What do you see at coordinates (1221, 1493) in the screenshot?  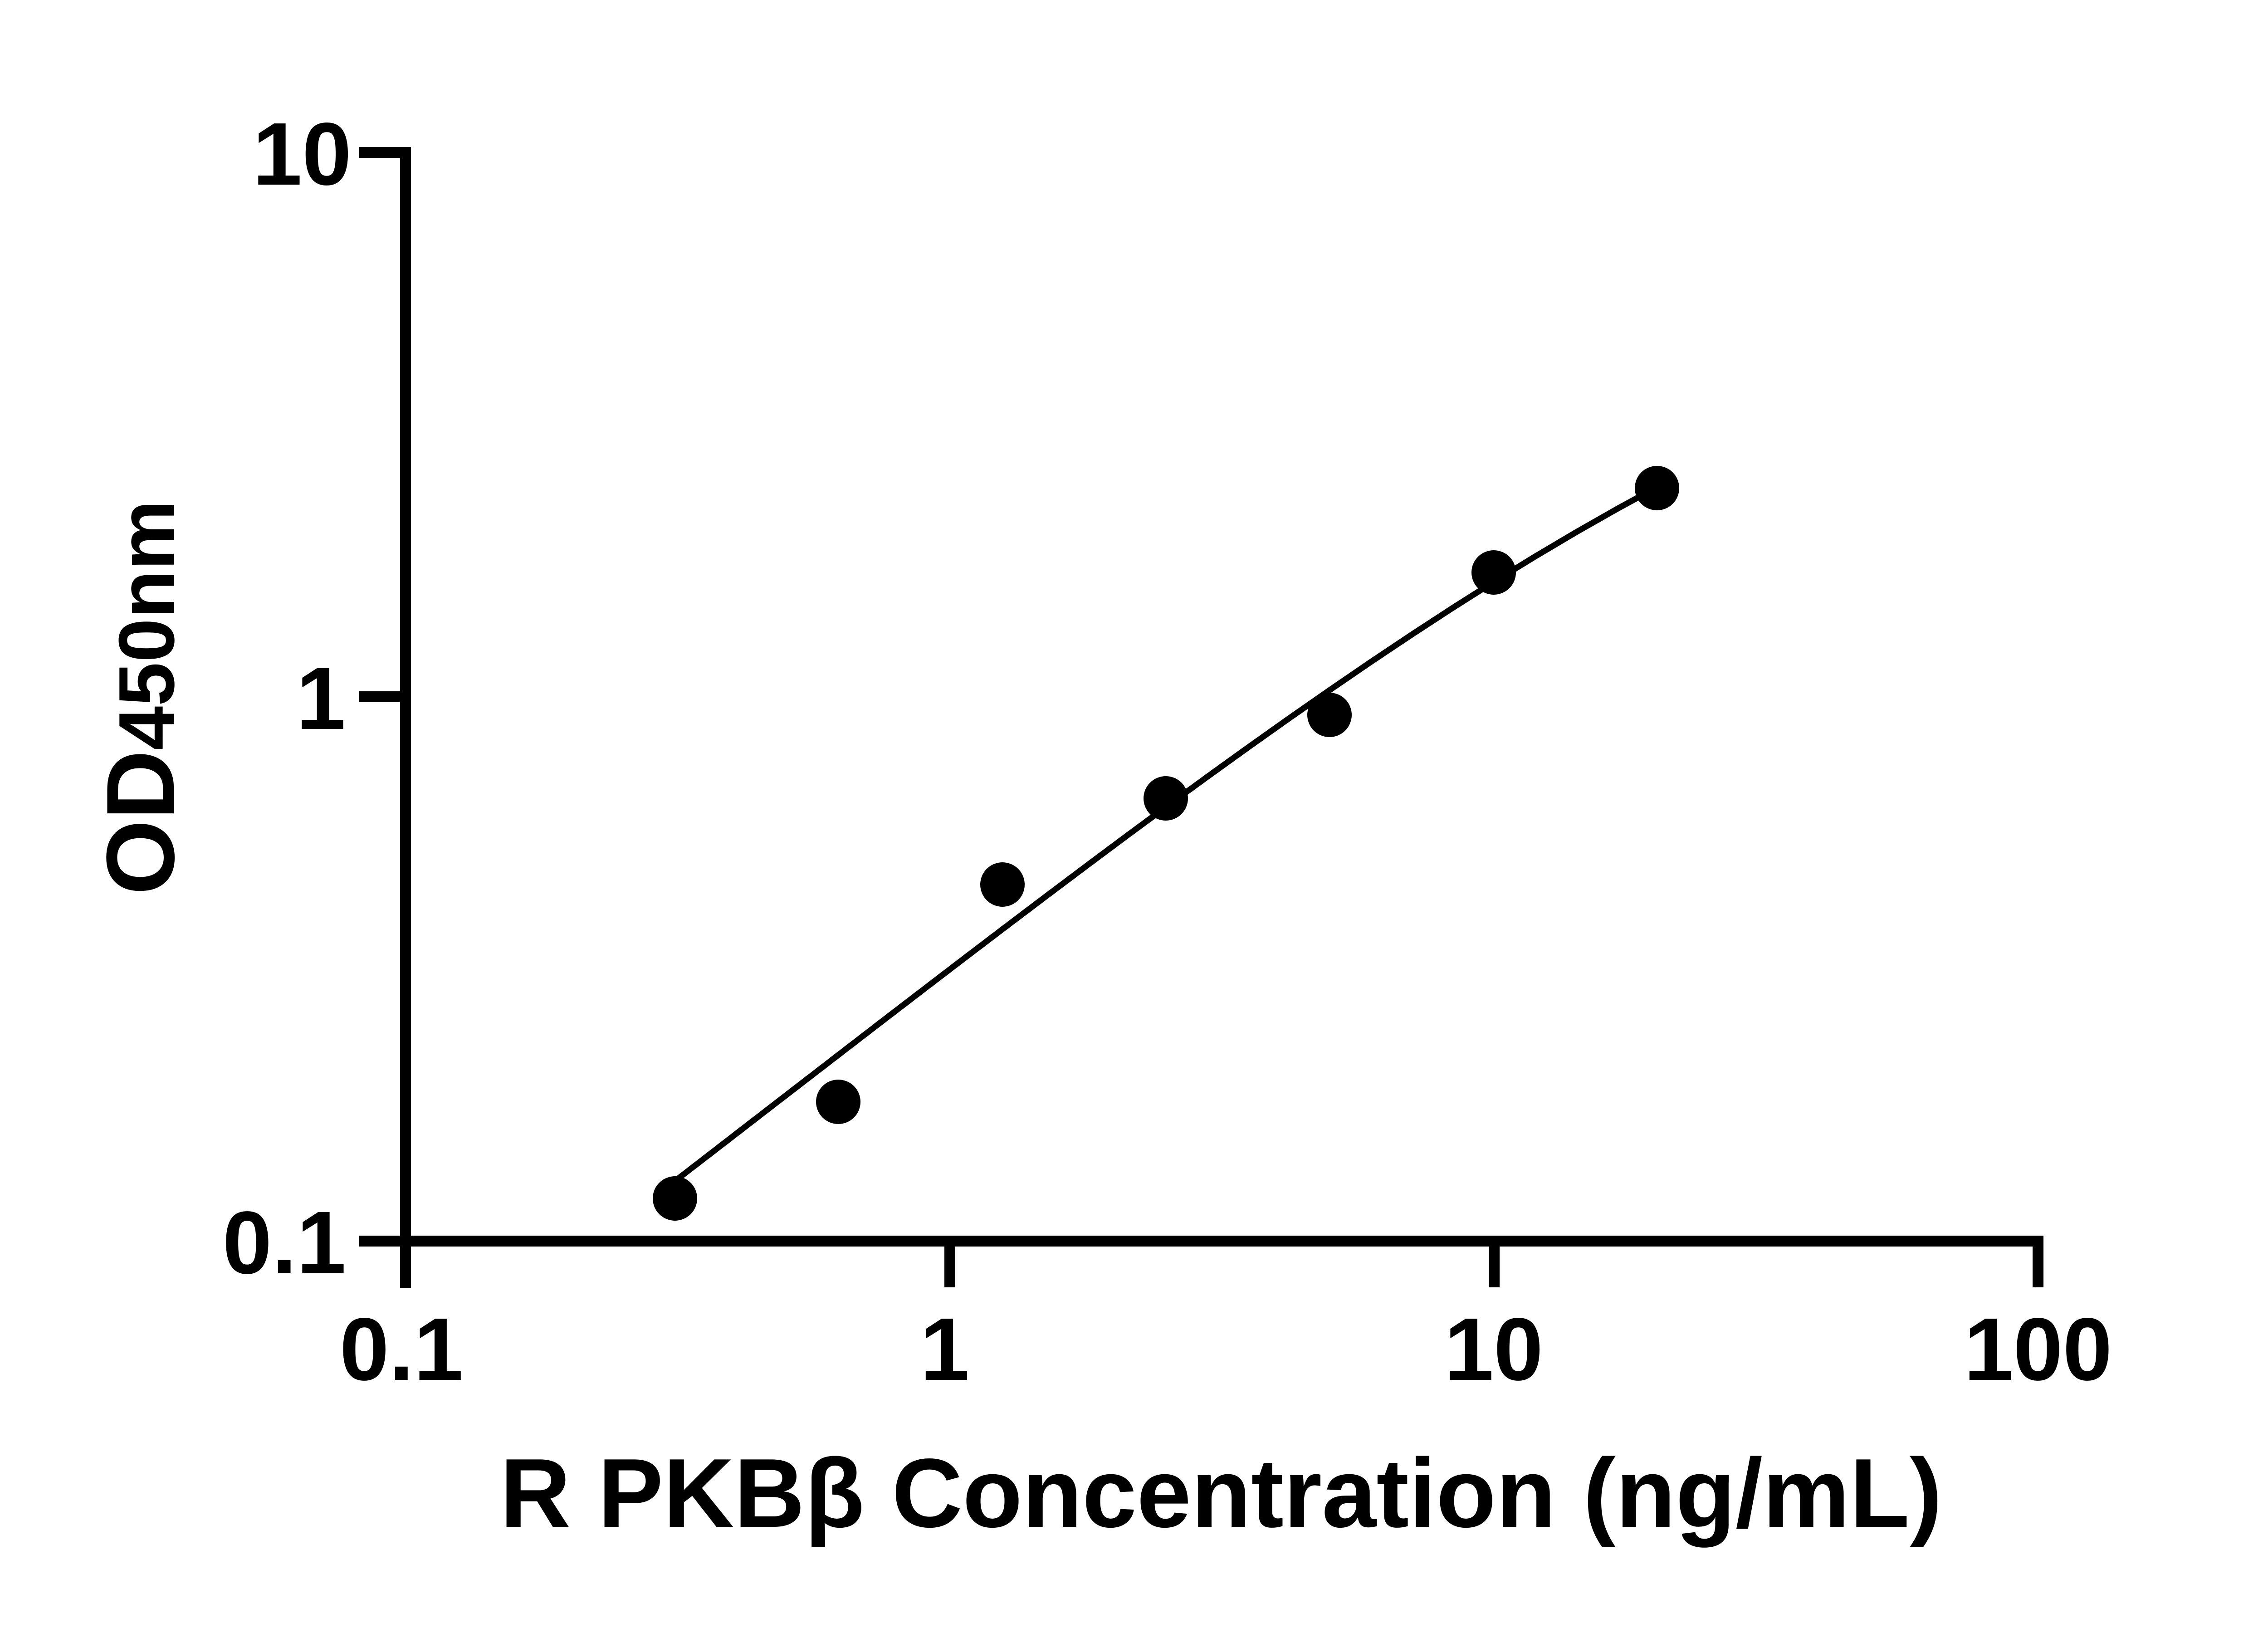 I see `svg-text: R PKBβ Concentration (ng/mL)` at bounding box center [1221, 1493].